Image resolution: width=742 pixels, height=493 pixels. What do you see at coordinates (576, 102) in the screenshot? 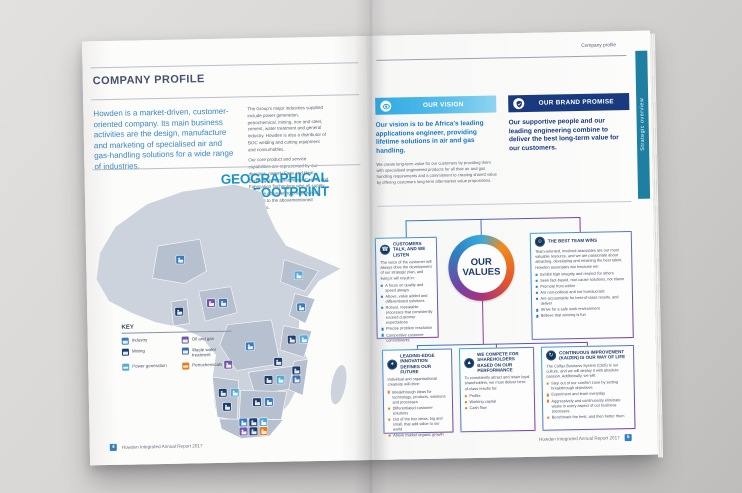
I see `brand-promise-title: OUR BRAND PROMISE` at bounding box center [576, 102].